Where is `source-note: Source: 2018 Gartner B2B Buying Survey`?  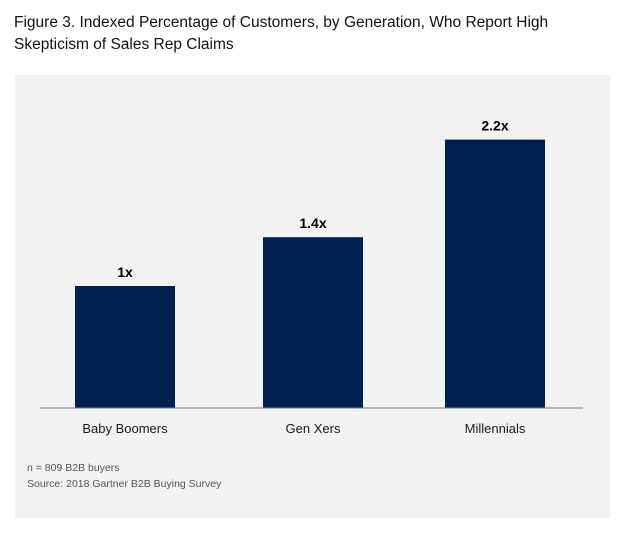 source-note: Source: 2018 Gartner B2B Buying Survey is located at coordinates (124, 484).